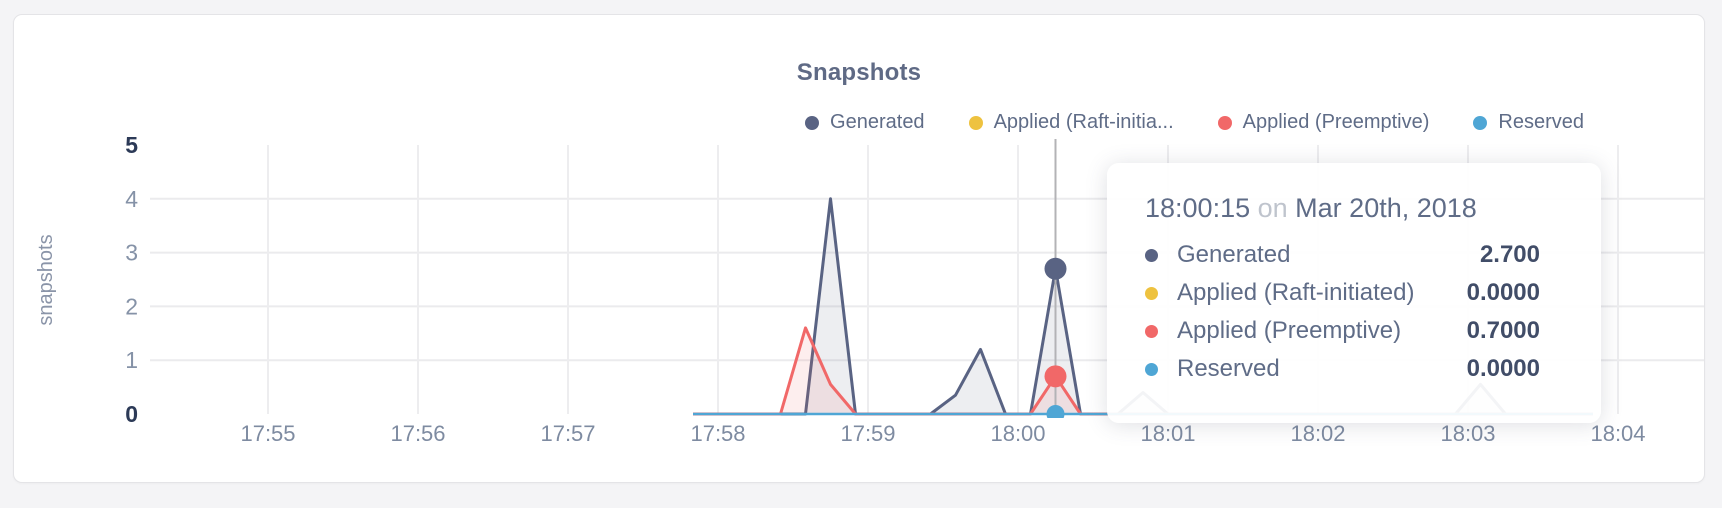  I want to click on legend-label-applied-preemptive: Applied (Preemptive), so click(1336, 122).